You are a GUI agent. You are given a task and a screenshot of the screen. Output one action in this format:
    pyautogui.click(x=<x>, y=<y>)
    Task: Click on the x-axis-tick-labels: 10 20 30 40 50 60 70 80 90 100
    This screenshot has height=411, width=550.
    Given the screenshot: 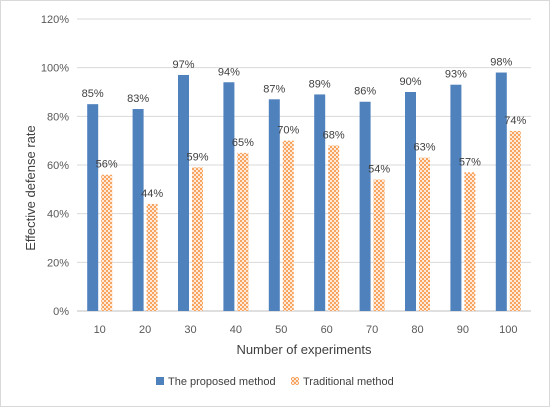 What is the action you would take?
    pyautogui.click(x=306, y=330)
    